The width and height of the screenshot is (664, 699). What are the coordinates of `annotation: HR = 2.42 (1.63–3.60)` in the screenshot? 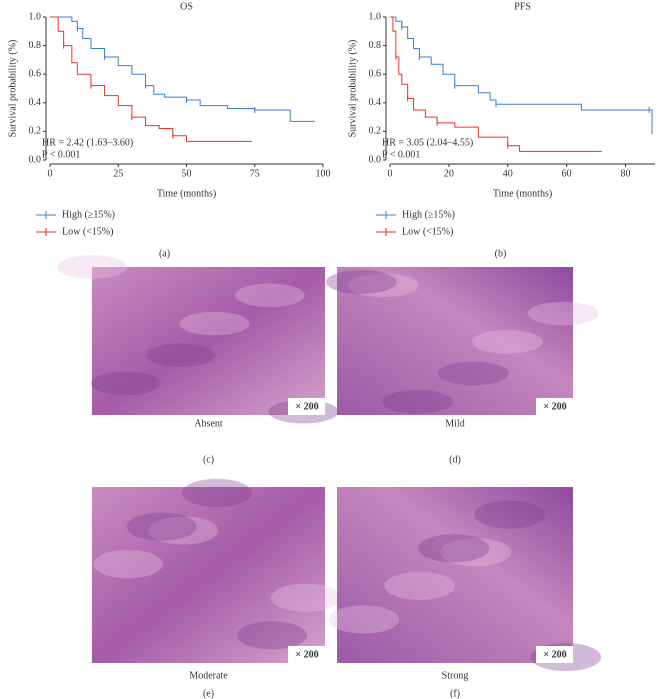 It's located at (87, 142).